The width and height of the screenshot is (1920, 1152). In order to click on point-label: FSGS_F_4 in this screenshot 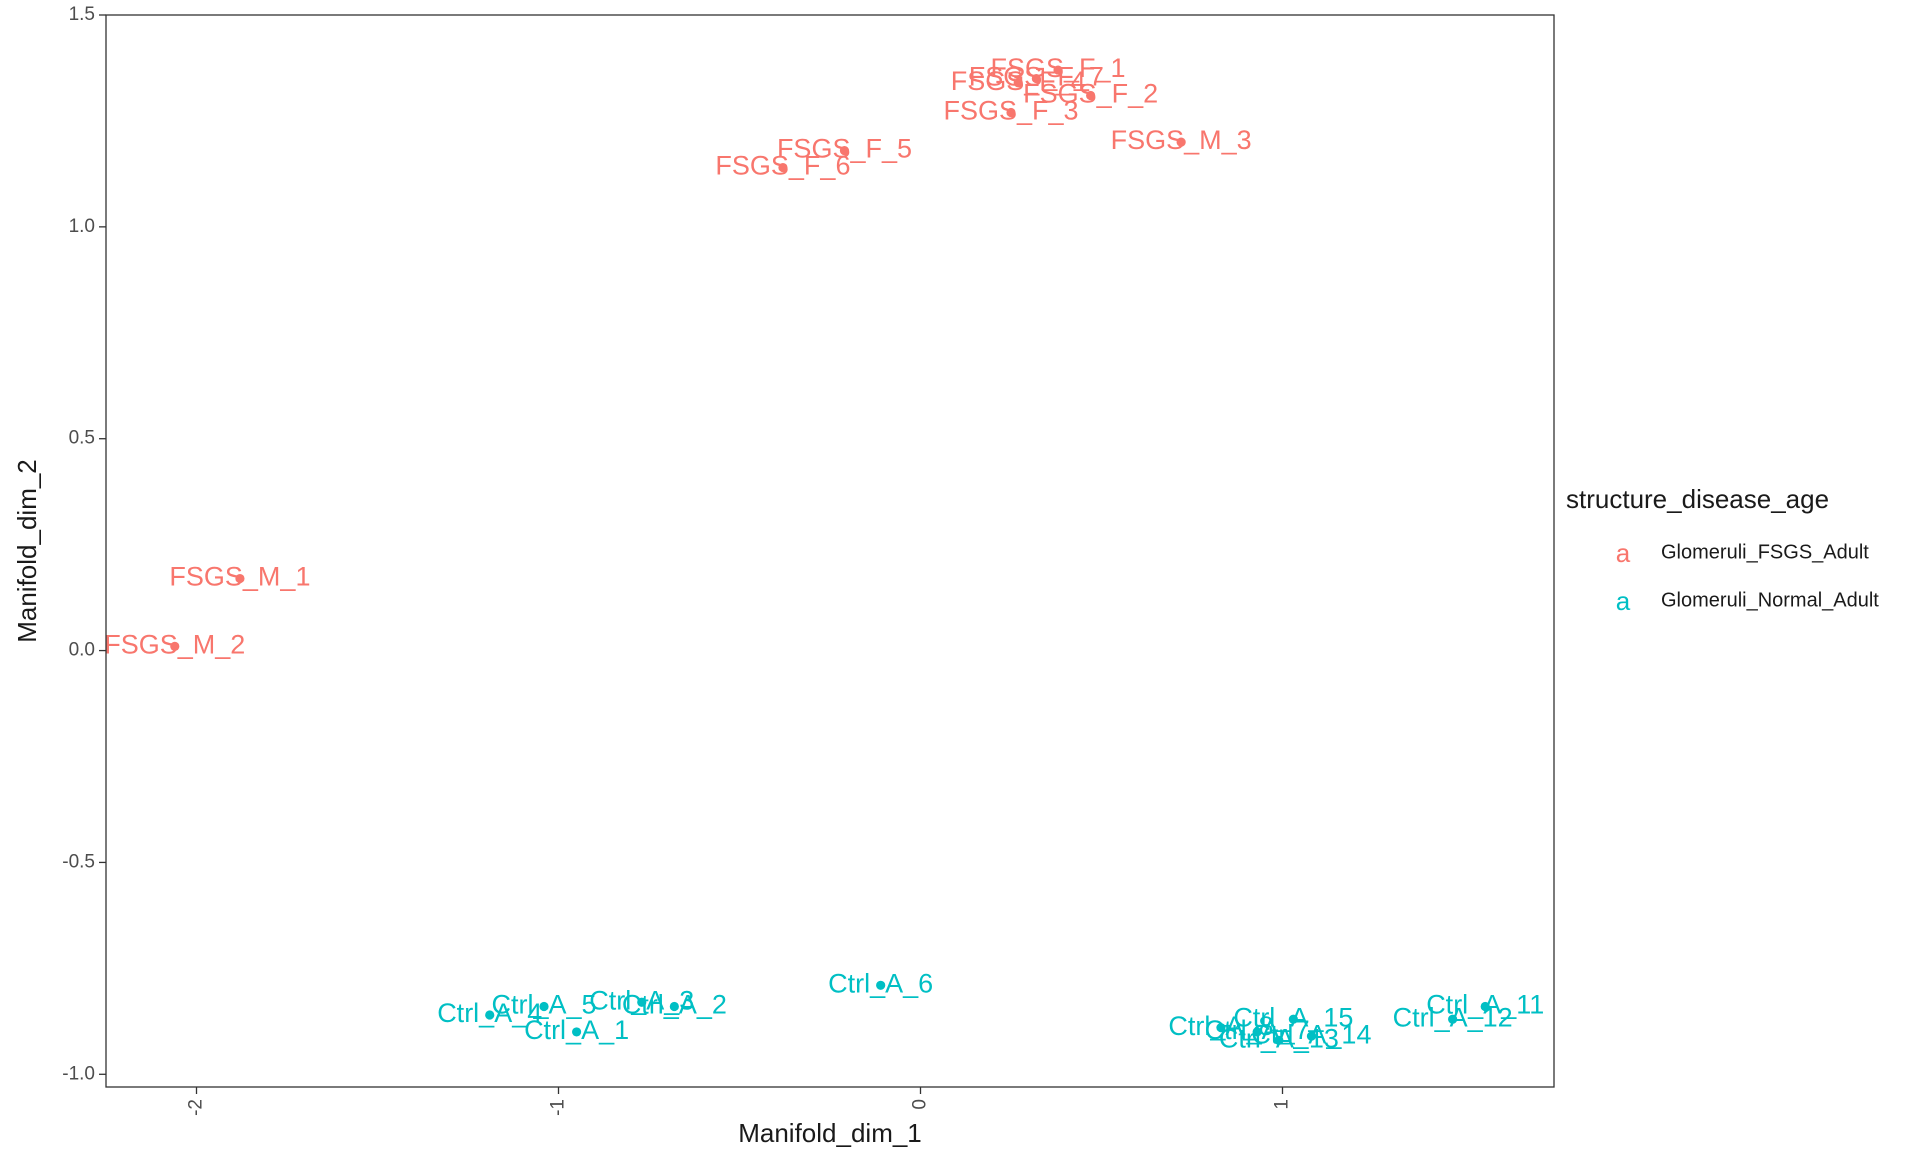, I will do `click(1018, 81)`.